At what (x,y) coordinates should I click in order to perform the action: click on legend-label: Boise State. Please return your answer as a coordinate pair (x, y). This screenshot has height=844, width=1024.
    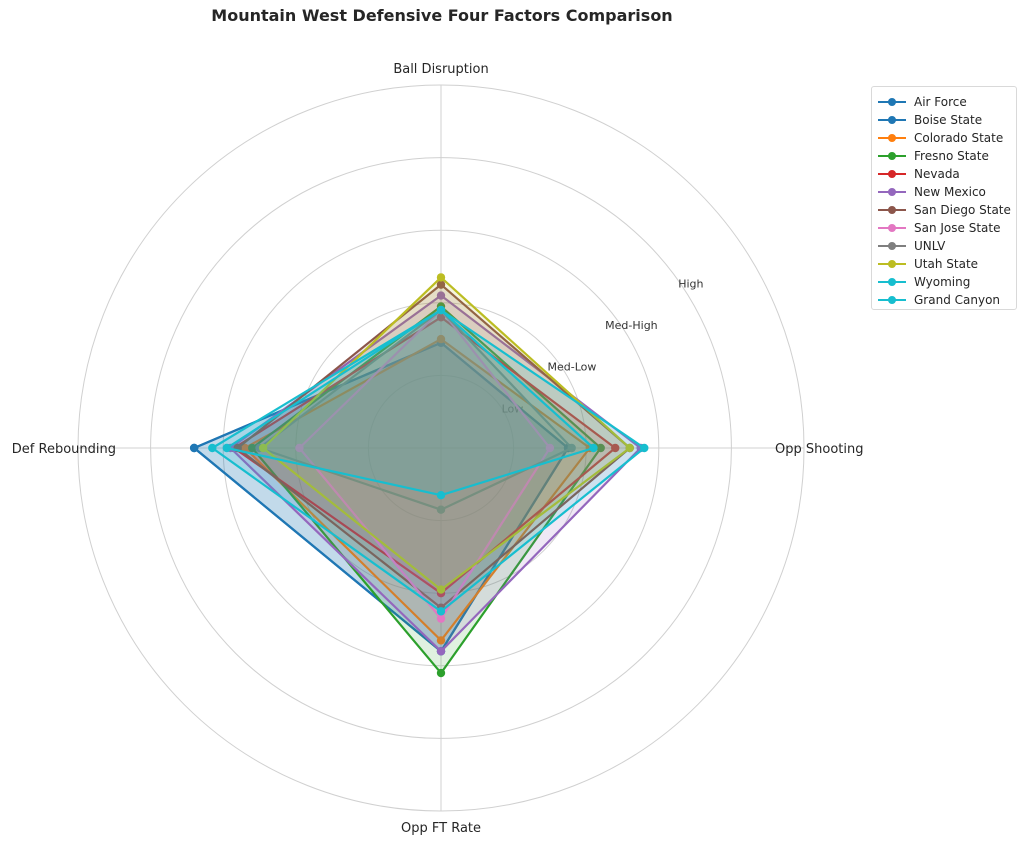
    Looking at the image, I should click on (948, 120).